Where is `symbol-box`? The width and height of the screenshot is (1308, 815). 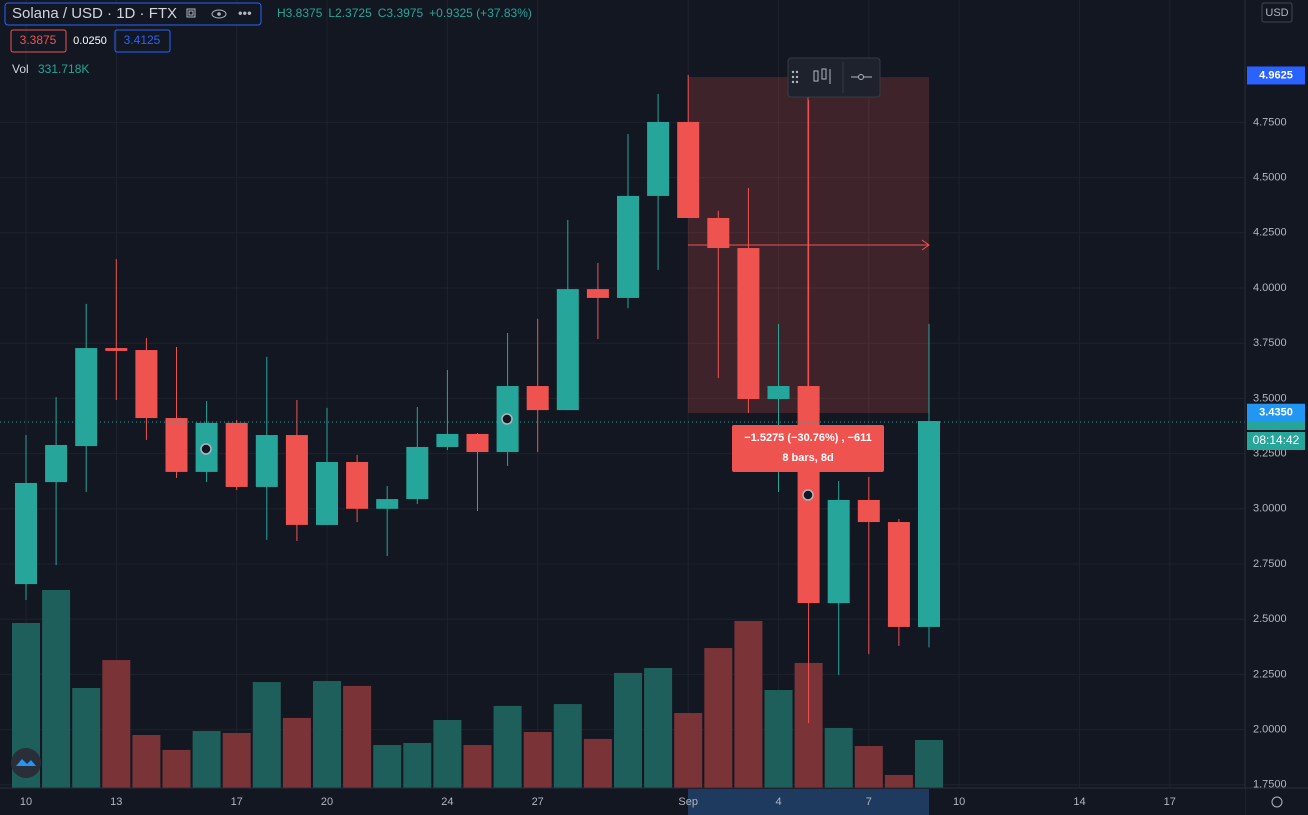
symbol-box is located at coordinates (133, 14).